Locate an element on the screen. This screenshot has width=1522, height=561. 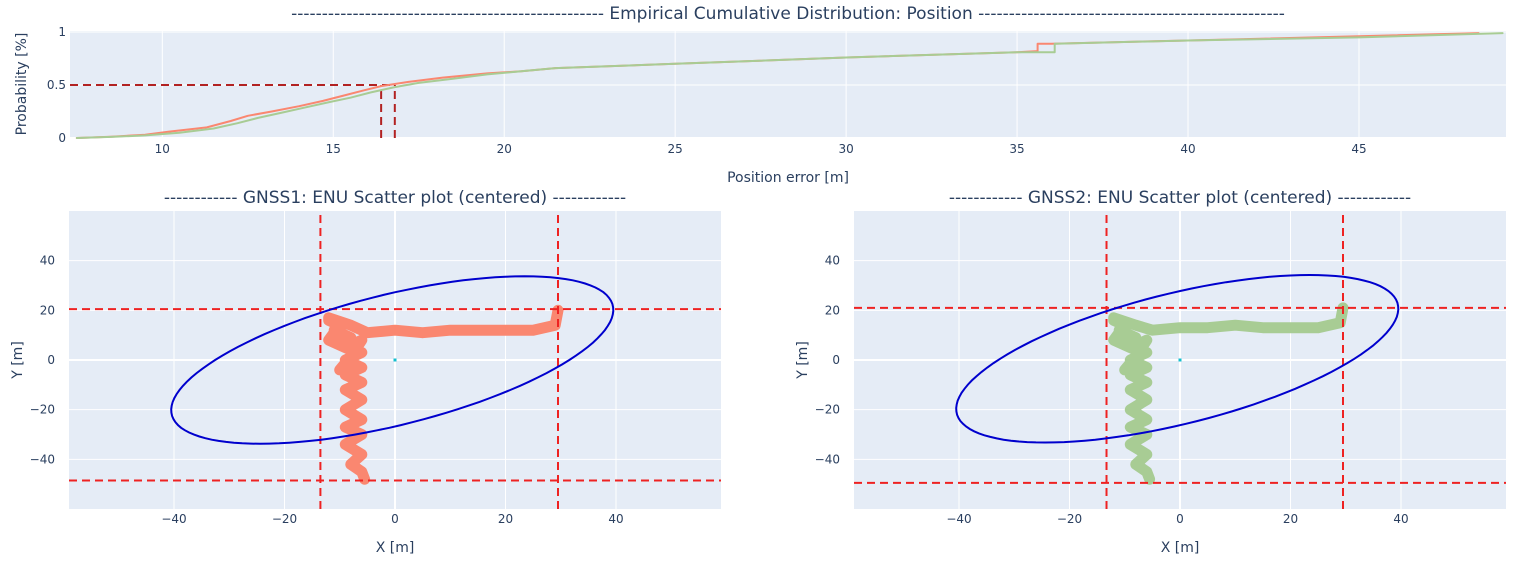
ecdf-y-axis-label: Probability [%] is located at coordinates (22, 84).